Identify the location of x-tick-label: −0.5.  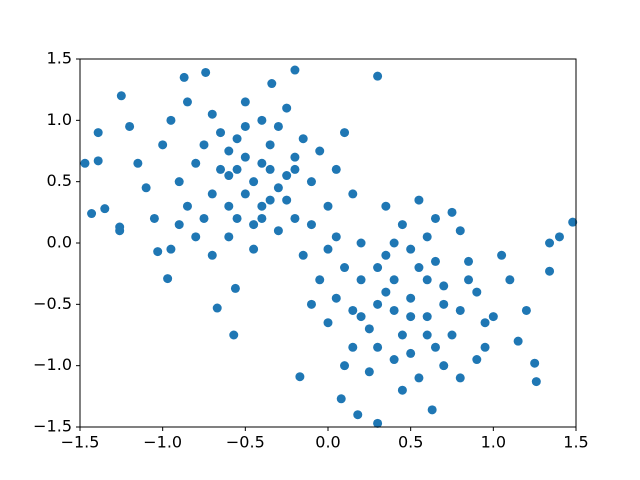
(245, 442).